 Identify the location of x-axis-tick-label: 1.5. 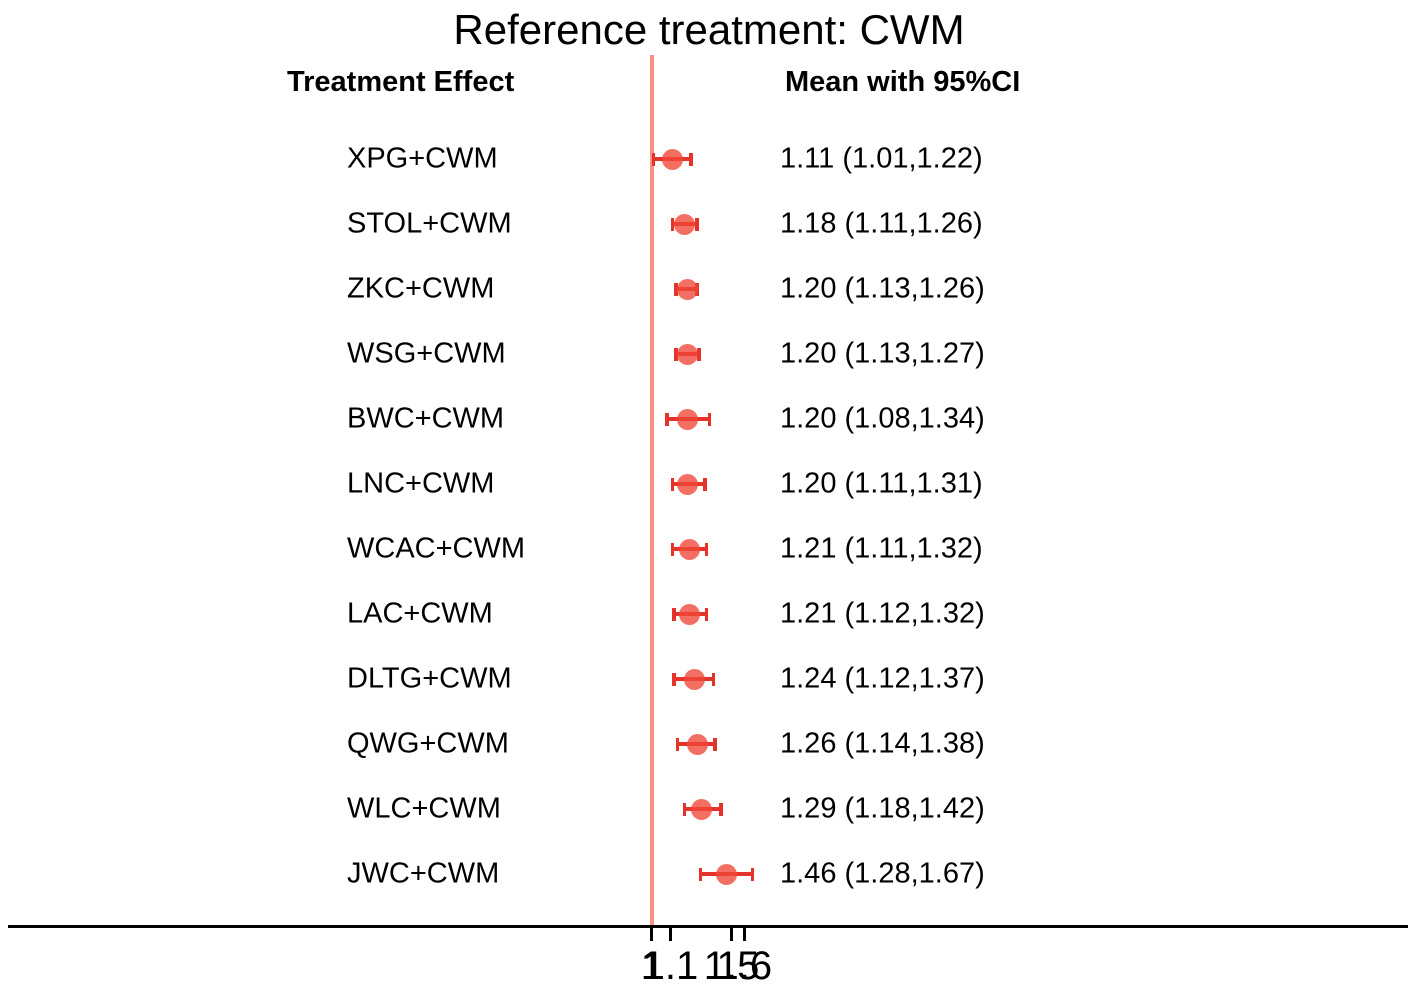
(731, 966).